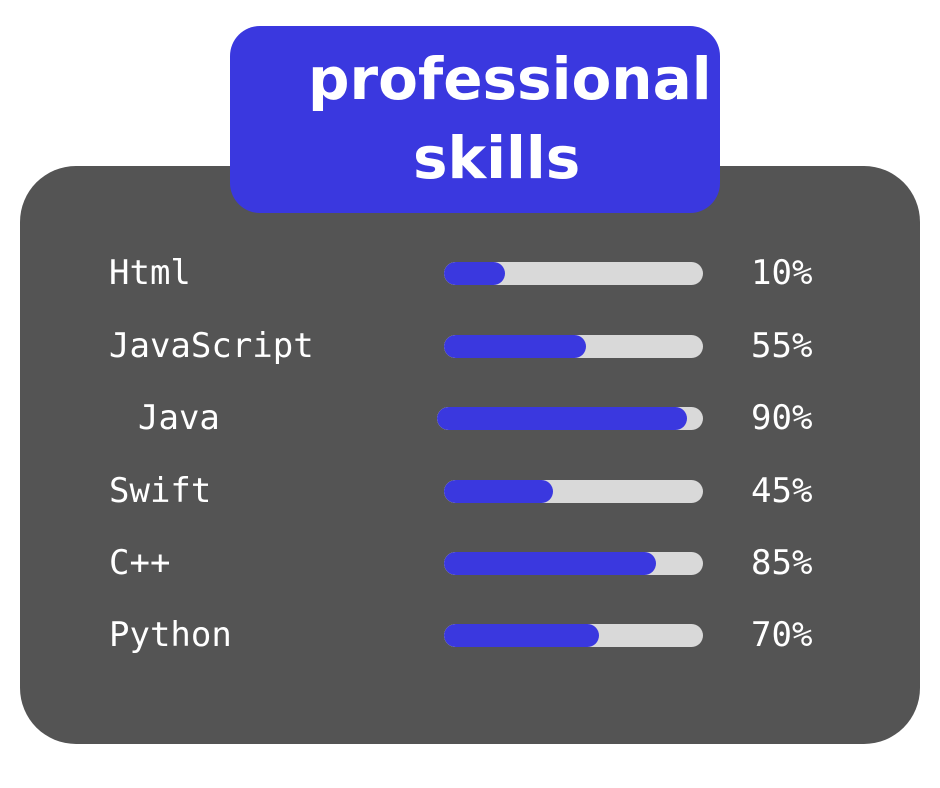 The height and width of the screenshot is (788, 940). Describe the element at coordinates (782, 273) in the screenshot. I see `skill-percent: 10%` at that location.